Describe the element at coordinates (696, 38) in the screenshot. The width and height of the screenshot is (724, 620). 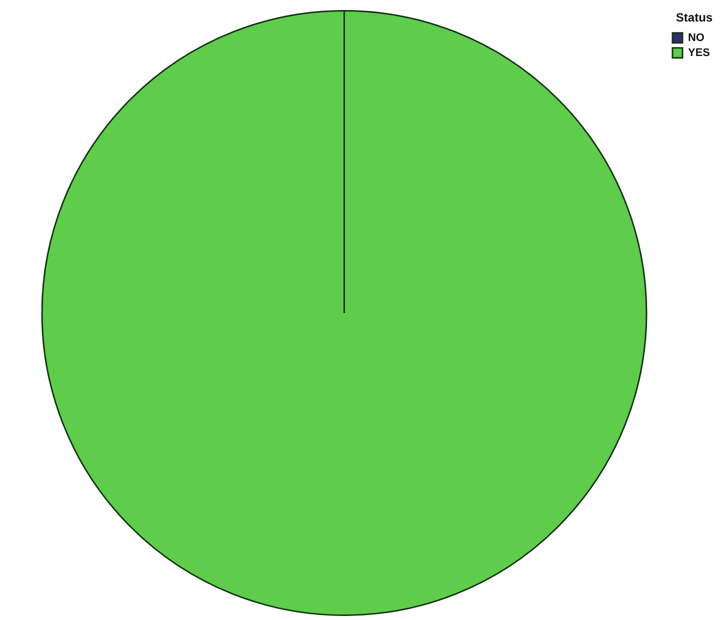
I see `legend-label: NO` at that location.